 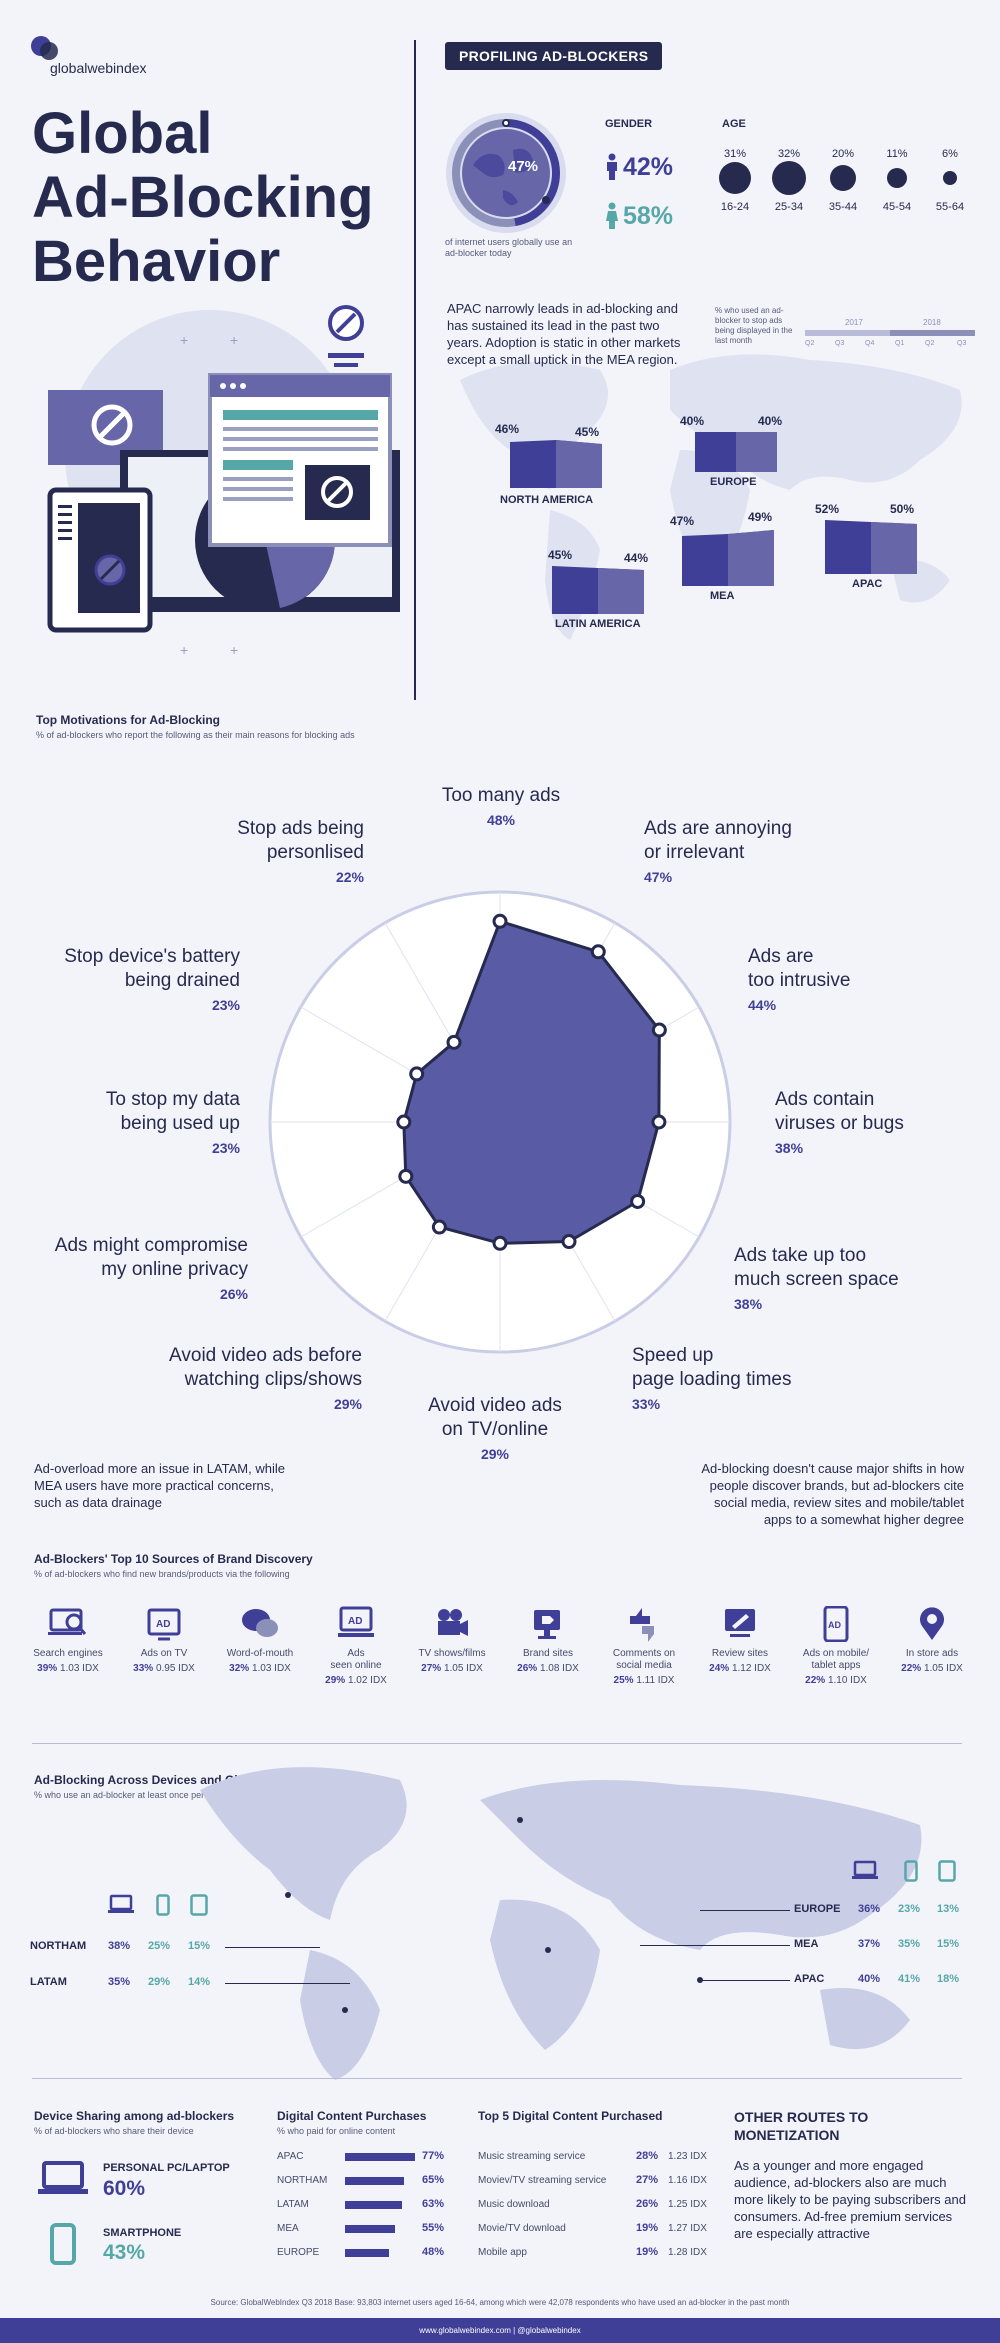 I want to click on region-end-pct: 40%, so click(x=770, y=421).